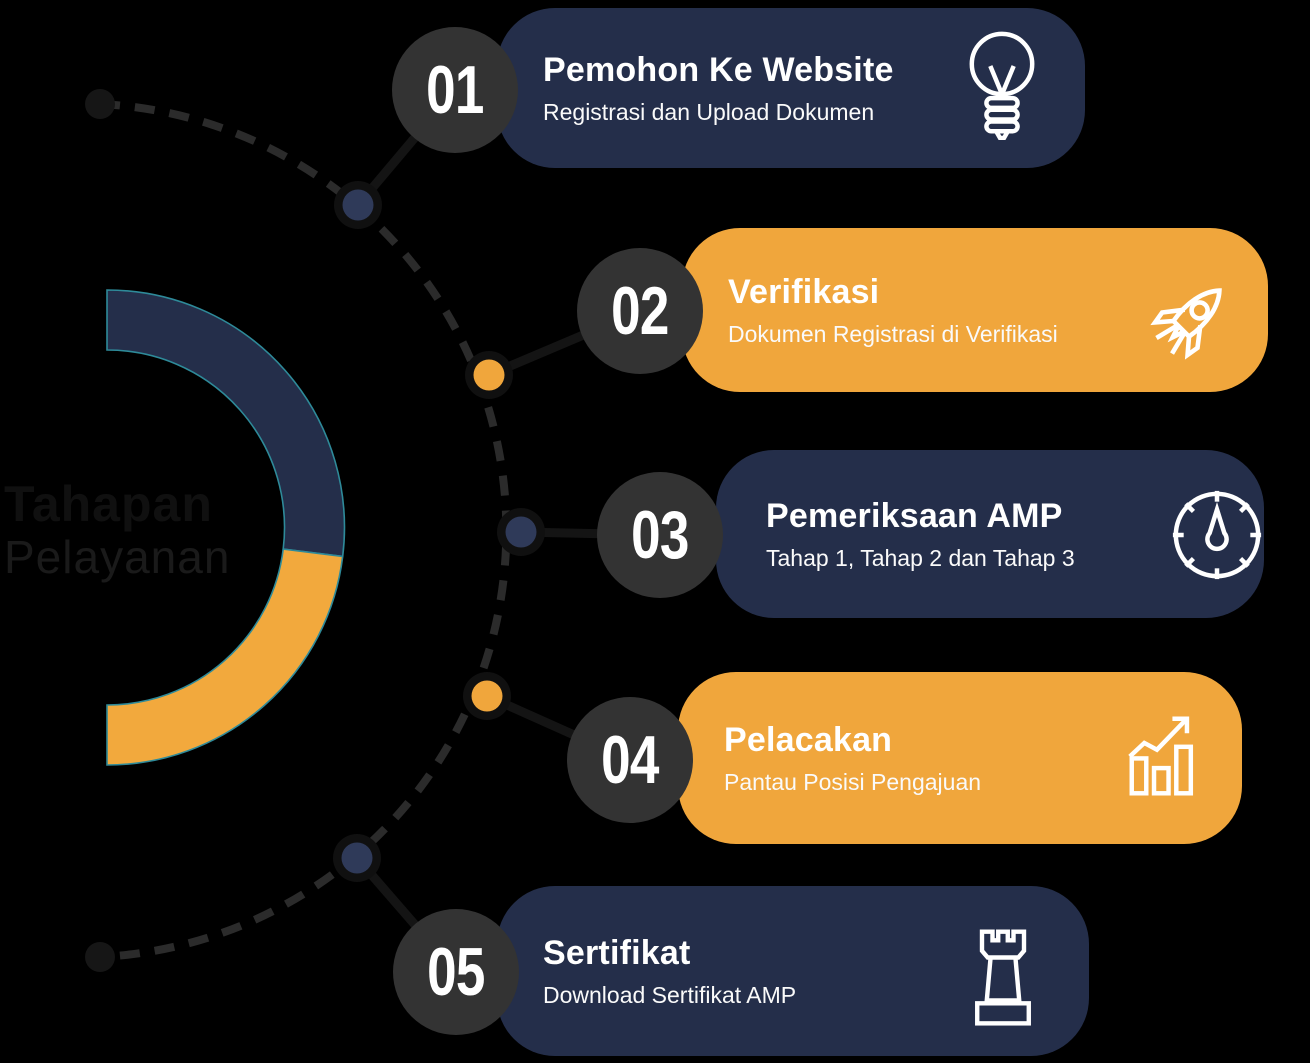 Image resolution: width=1310 pixels, height=1063 pixels. What do you see at coordinates (670, 994) in the screenshot?
I see `step-5-subtitle: Download Sertifikat AMP` at bounding box center [670, 994].